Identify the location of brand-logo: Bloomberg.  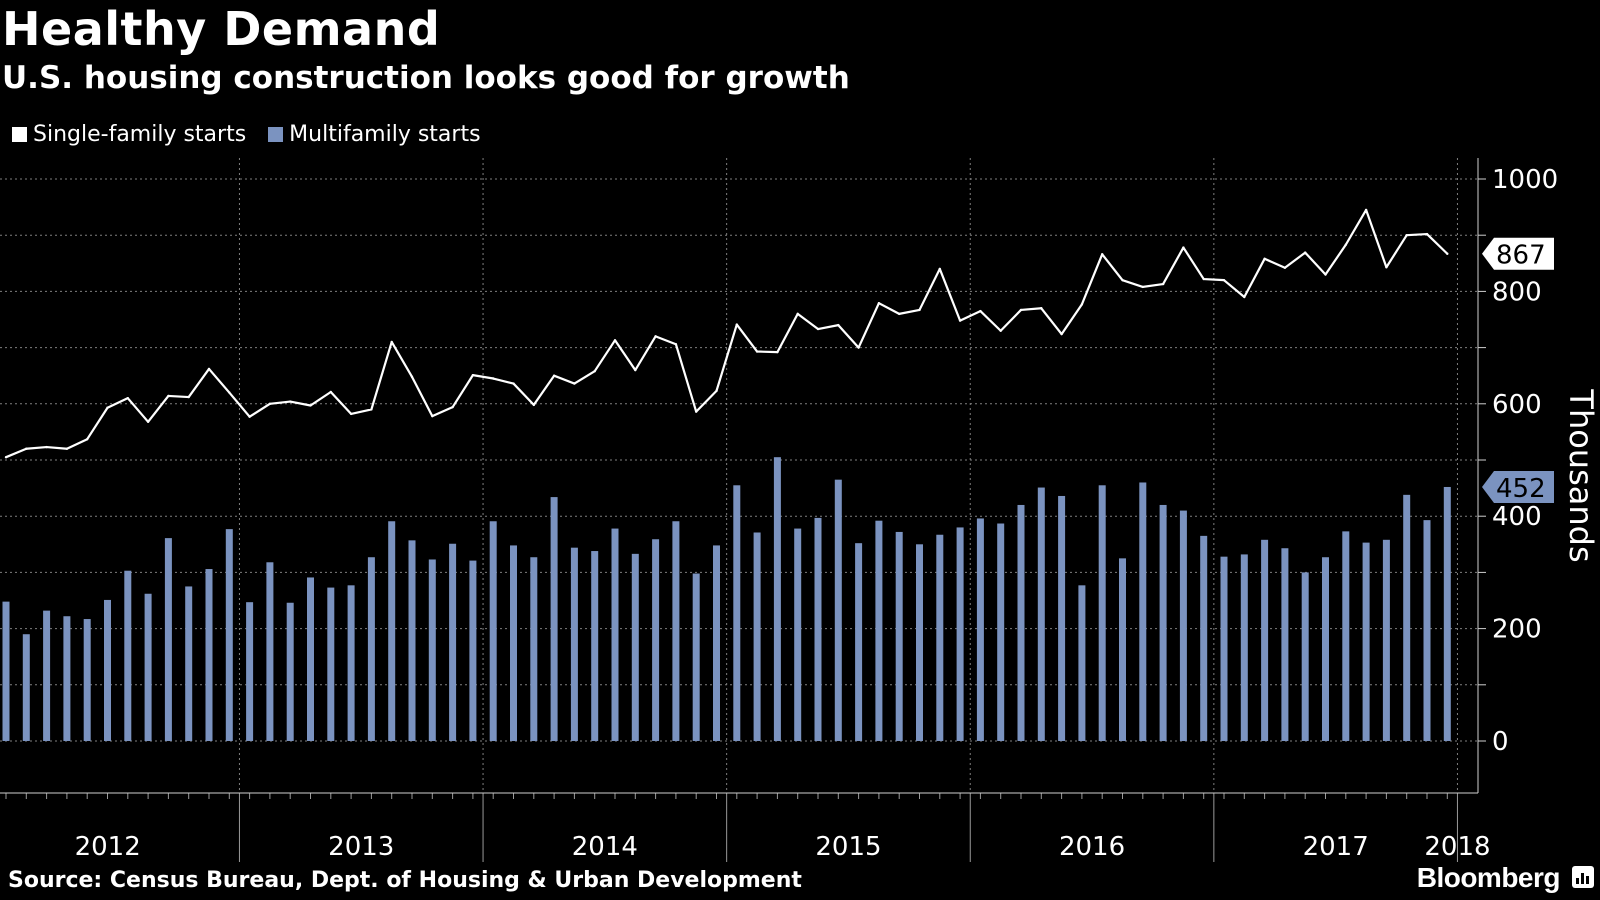
(1488, 877).